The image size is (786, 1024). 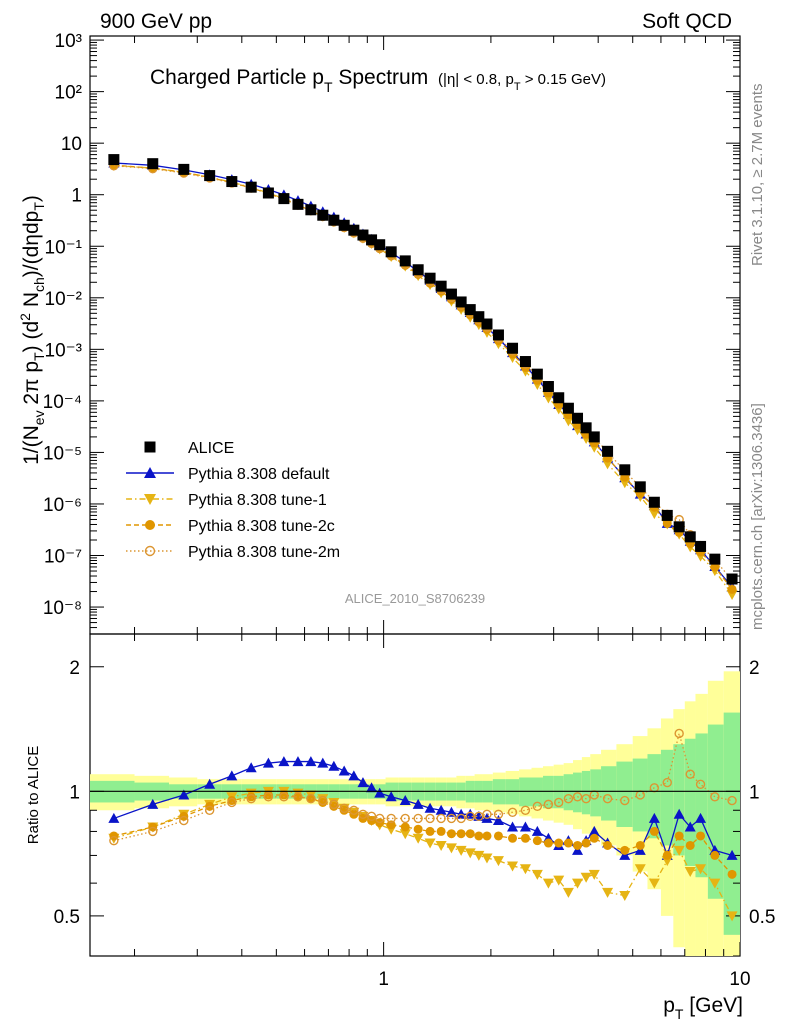 What do you see at coordinates (62, 608) in the screenshot?
I see `y-tick-label: 10⁻⁸` at bounding box center [62, 608].